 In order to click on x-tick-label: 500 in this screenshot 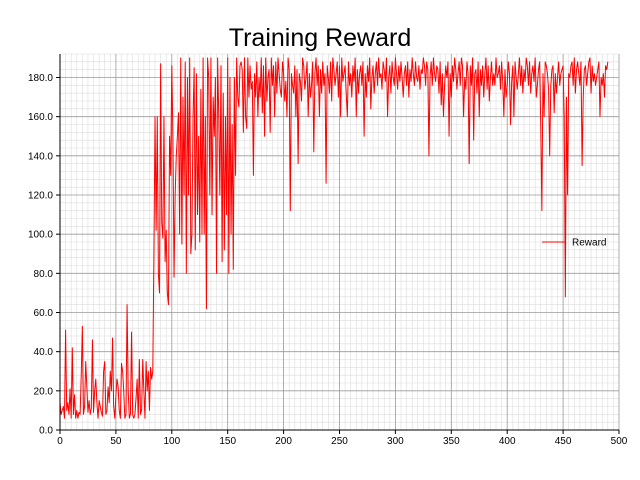, I will do `click(619, 441)`.